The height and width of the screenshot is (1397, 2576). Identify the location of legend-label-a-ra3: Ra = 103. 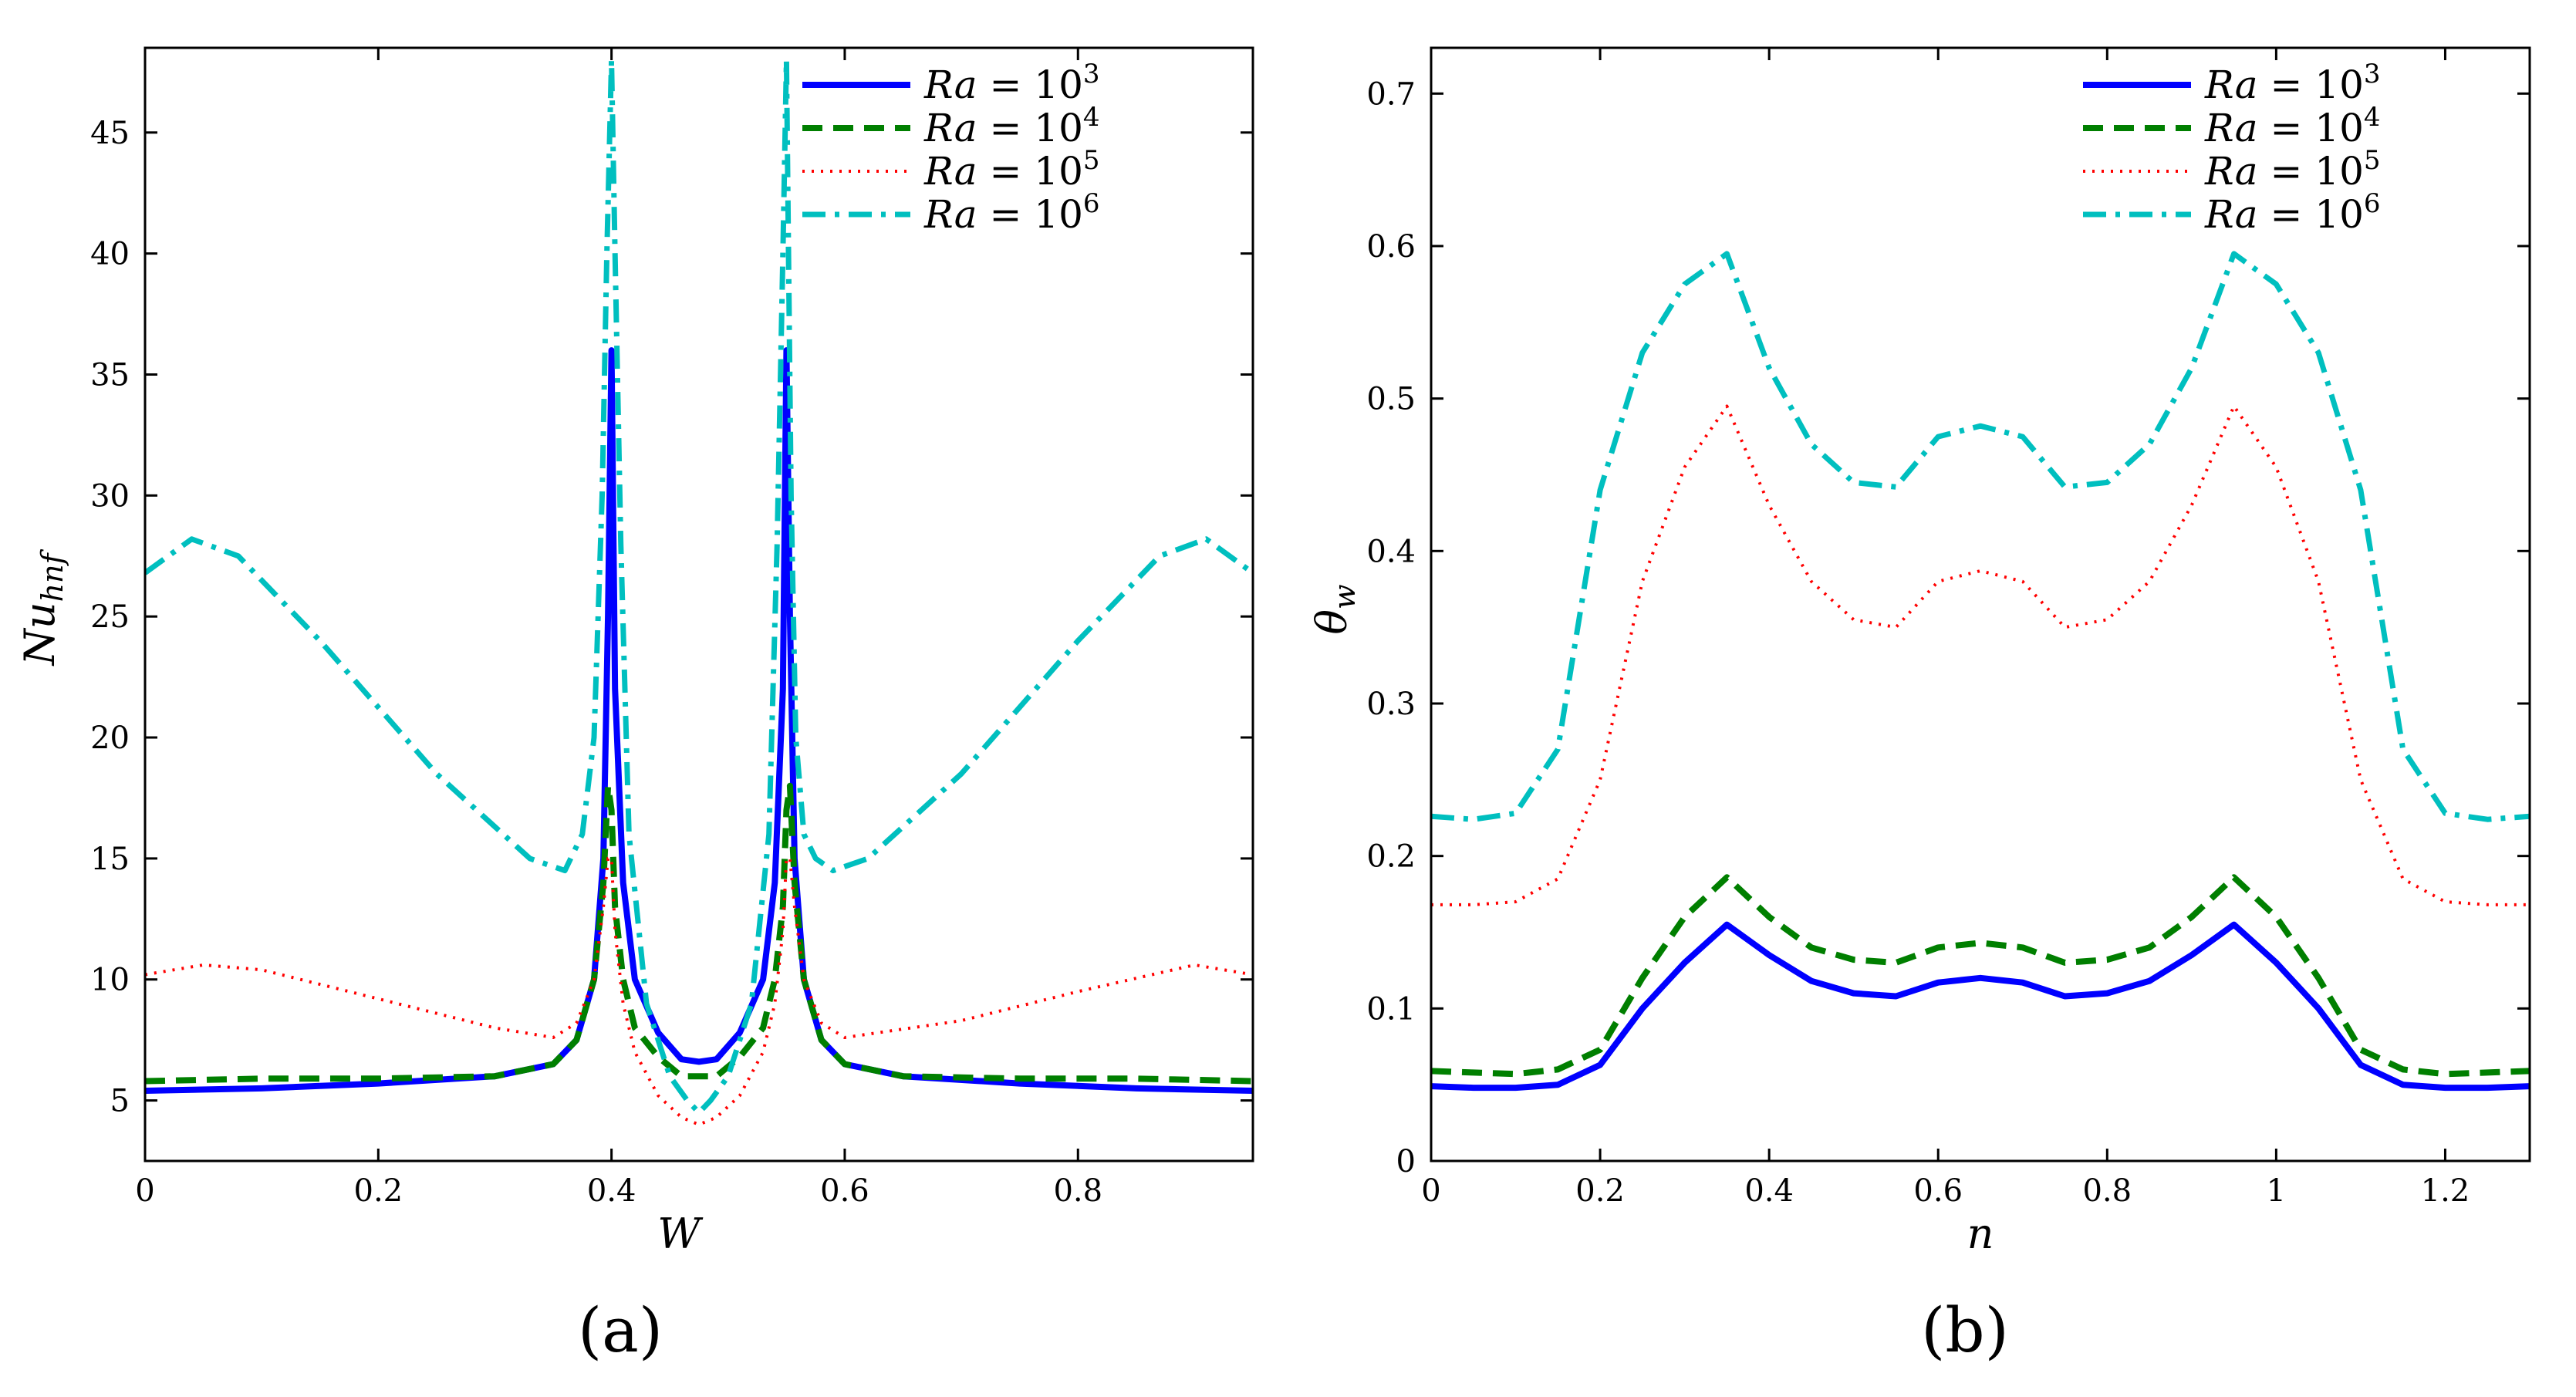
(1011, 83).